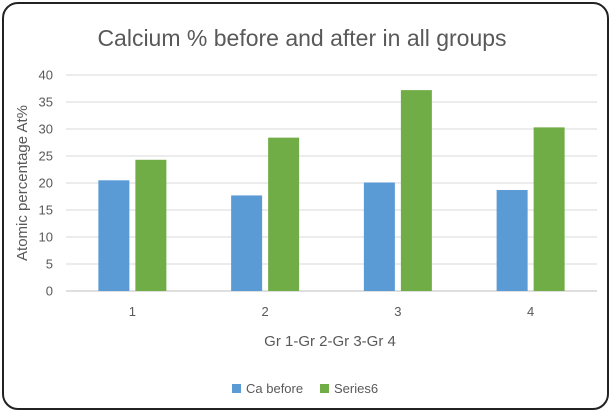  Describe the element at coordinates (49, 264) in the screenshot. I see `y-tick-label: 5` at that location.